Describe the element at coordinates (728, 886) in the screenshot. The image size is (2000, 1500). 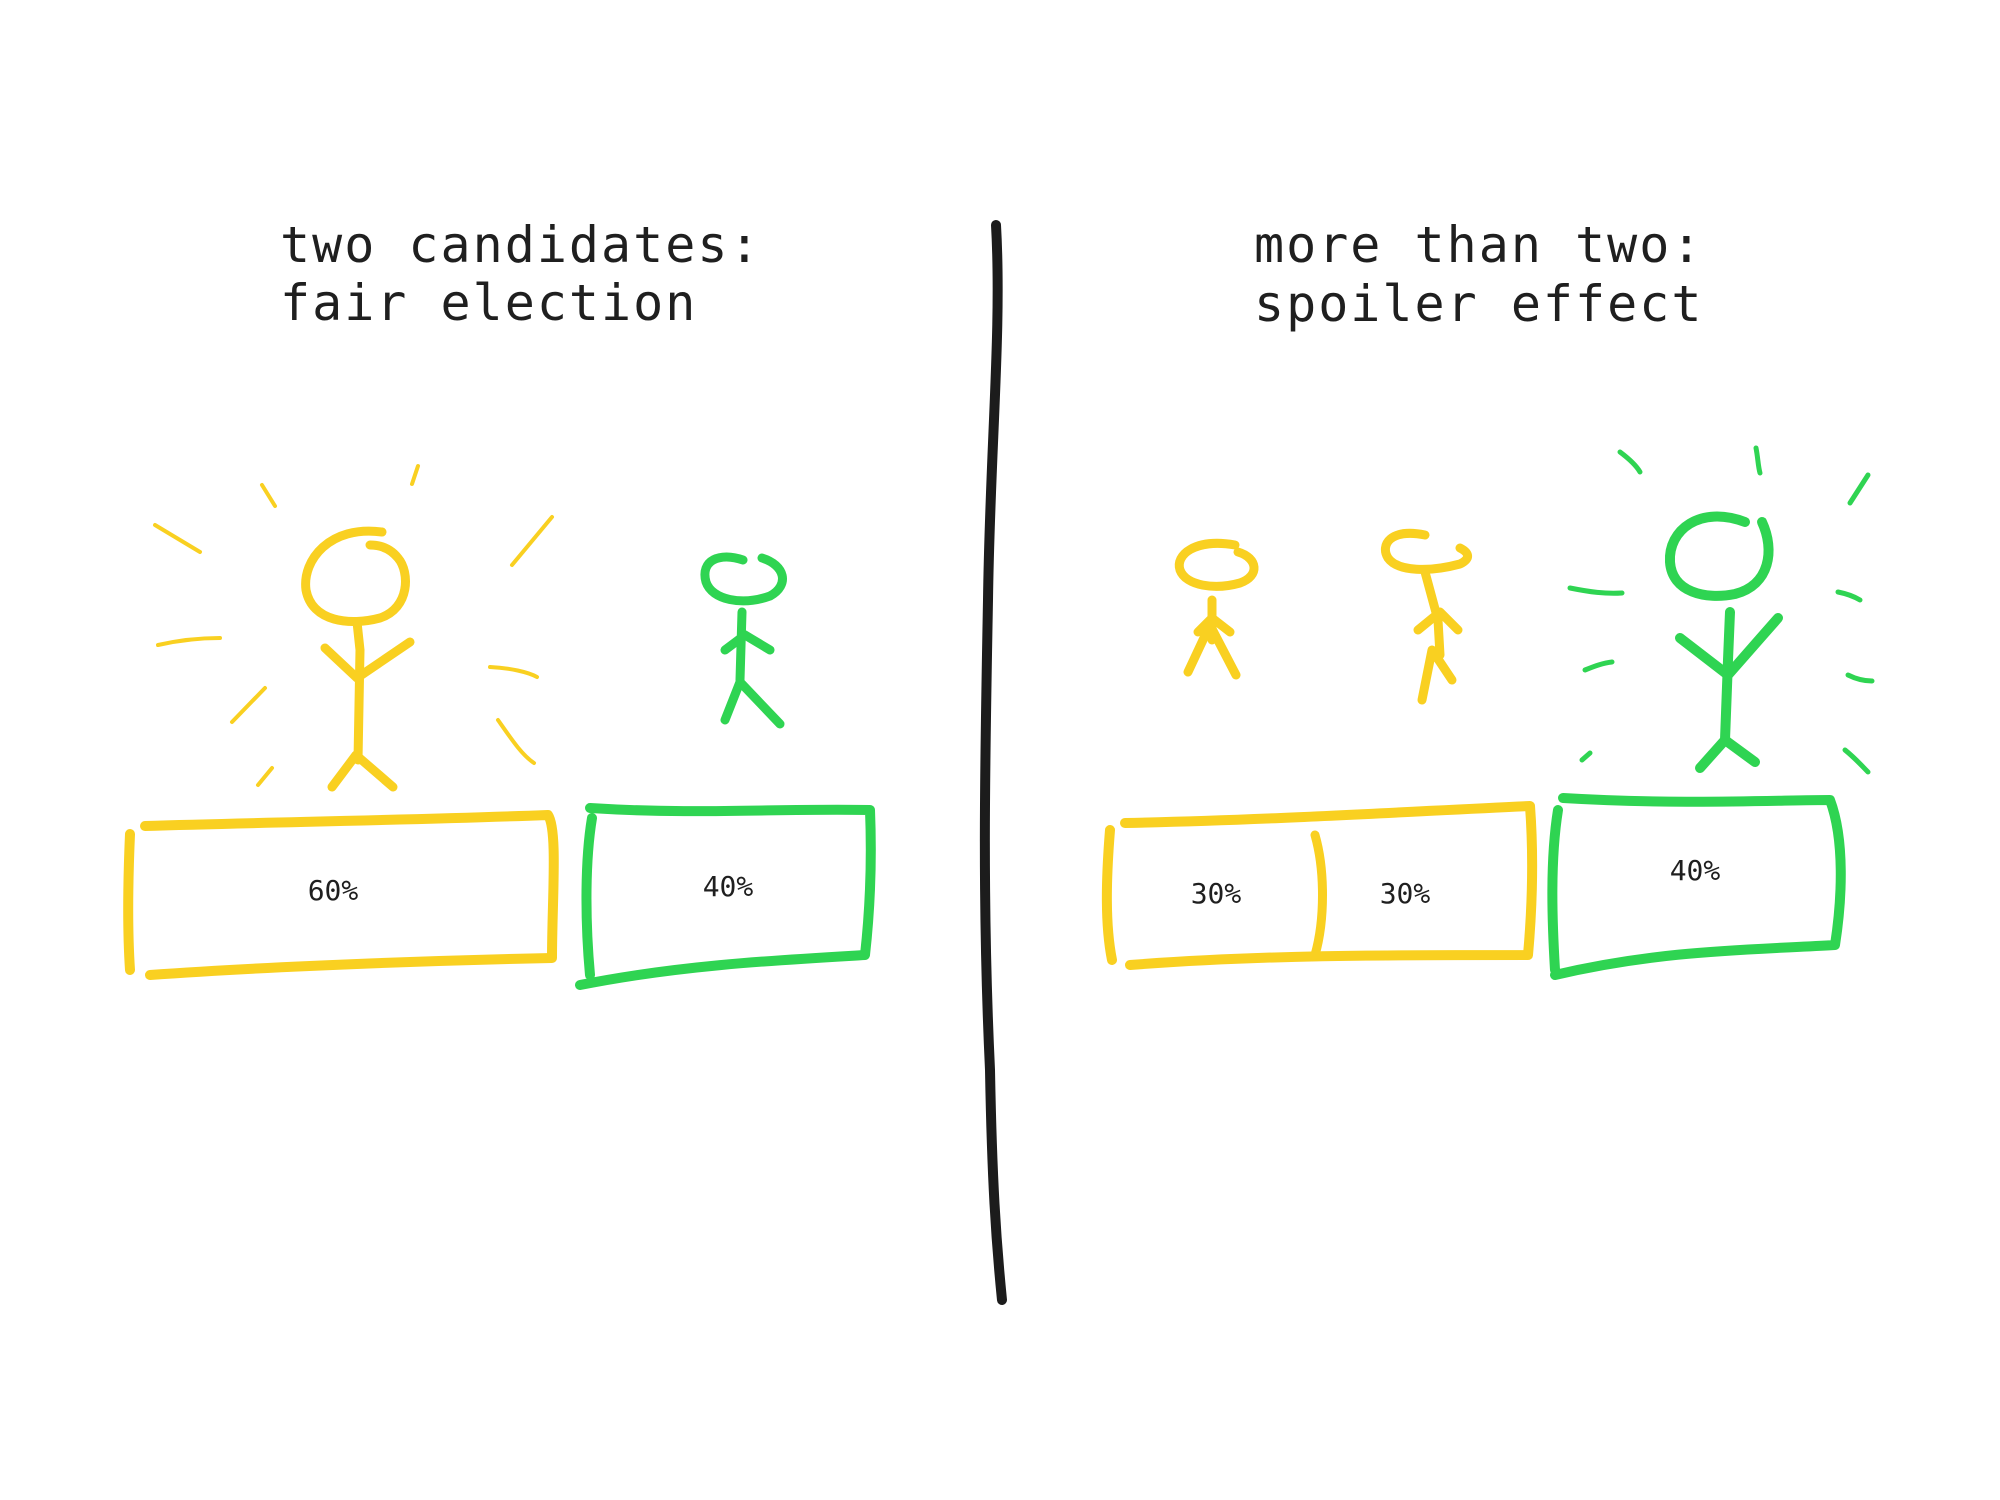
I see `left-bar-40-label: 40%` at that location.